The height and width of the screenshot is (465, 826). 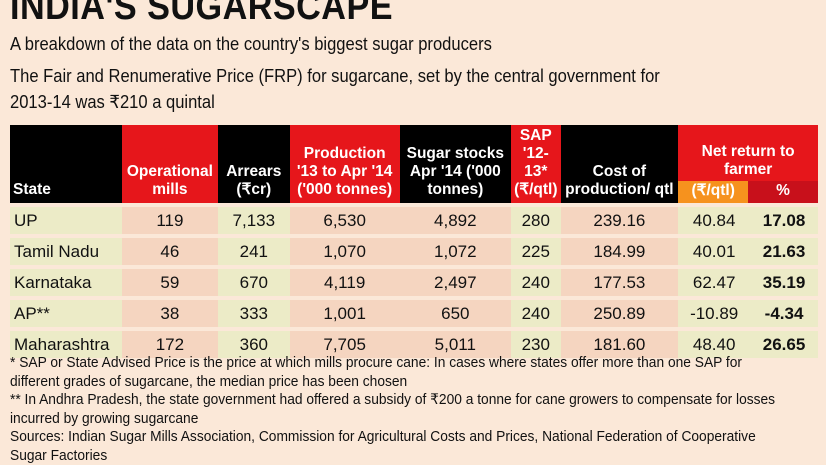 What do you see at coordinates (169, 249) in the screenshot?
I see `cell-mills: 46` at bounding box center [169, 249].